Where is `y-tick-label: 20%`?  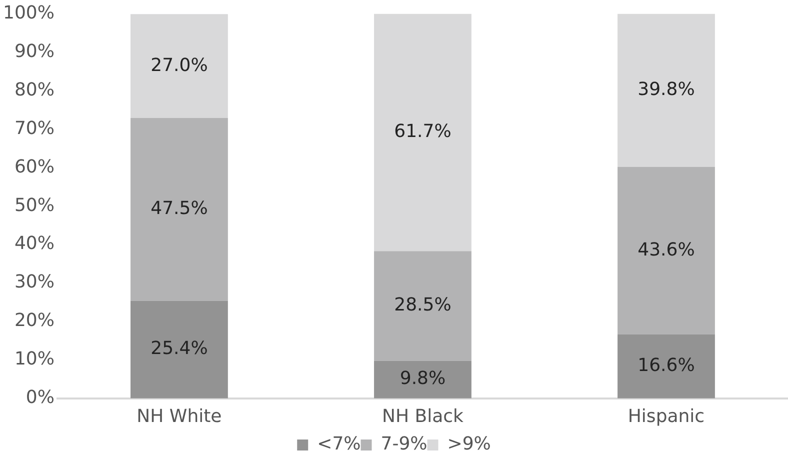 y-tick-label: 20% is located at coordinates (34, 321).